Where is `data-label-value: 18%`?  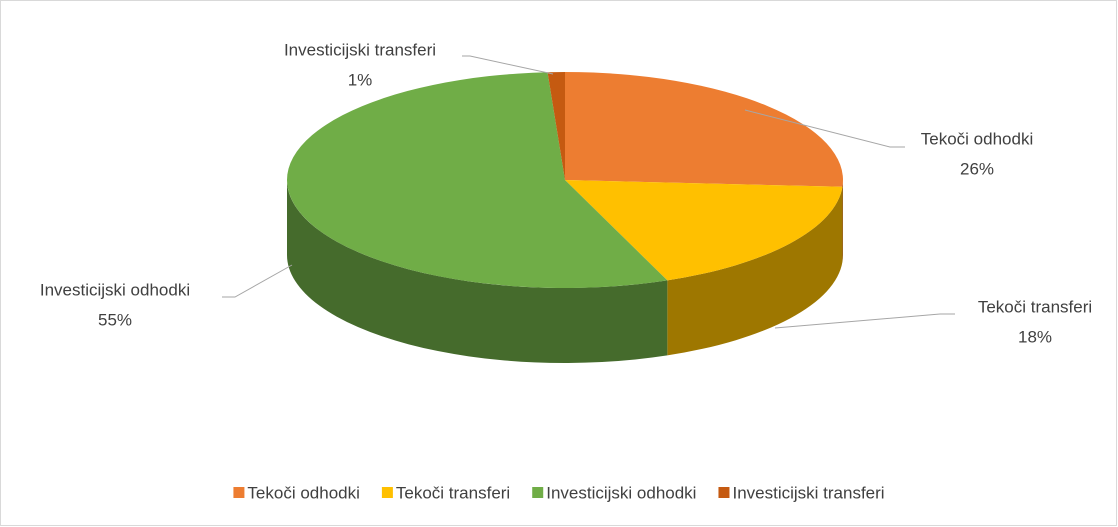 data-label-value: 18% is located at coordinates (1035, 336).